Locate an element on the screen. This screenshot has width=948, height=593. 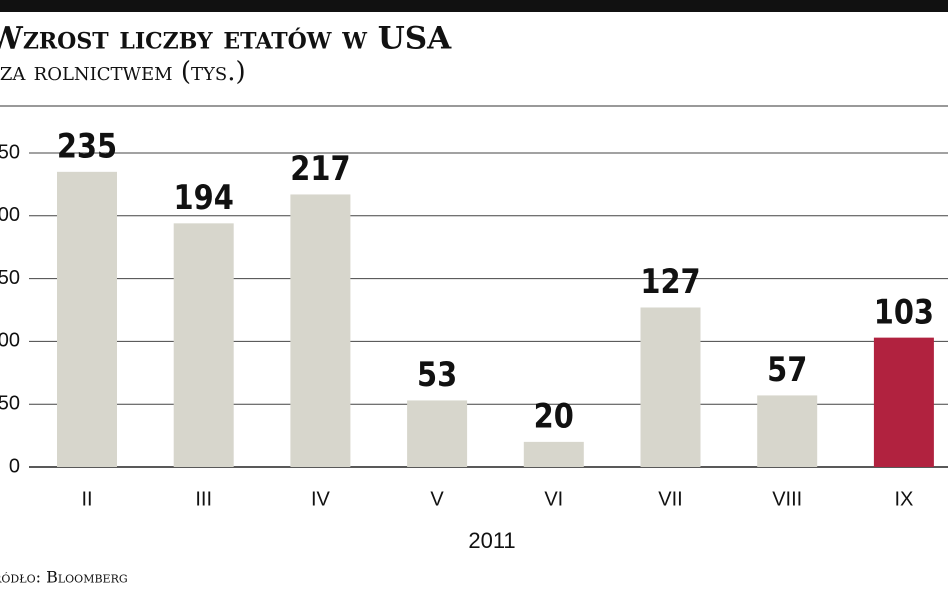
y-tick-label: 50 is located at coordinates (10, 403).